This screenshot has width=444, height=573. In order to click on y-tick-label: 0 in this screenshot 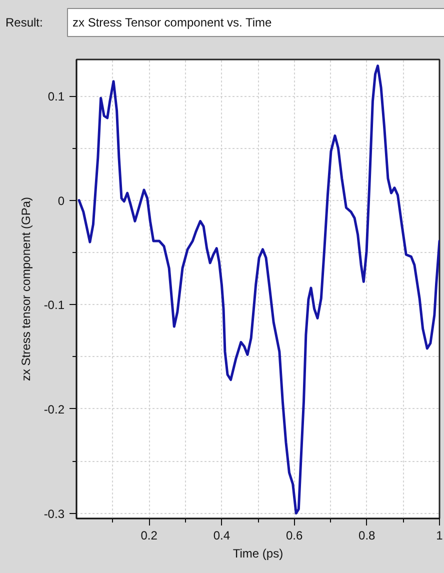, I will do `click(61, 201)`.